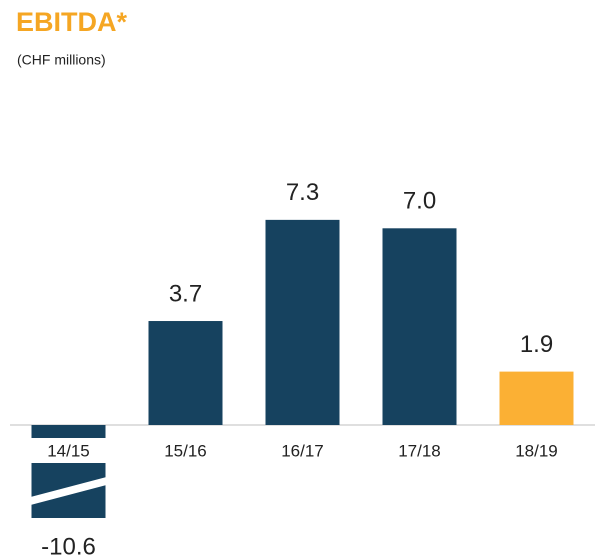 This screenshot has width=595, height=558. Describe the element at coordinates (419, 201) in the screenshot. I see `value-label: 7.0` at that location.